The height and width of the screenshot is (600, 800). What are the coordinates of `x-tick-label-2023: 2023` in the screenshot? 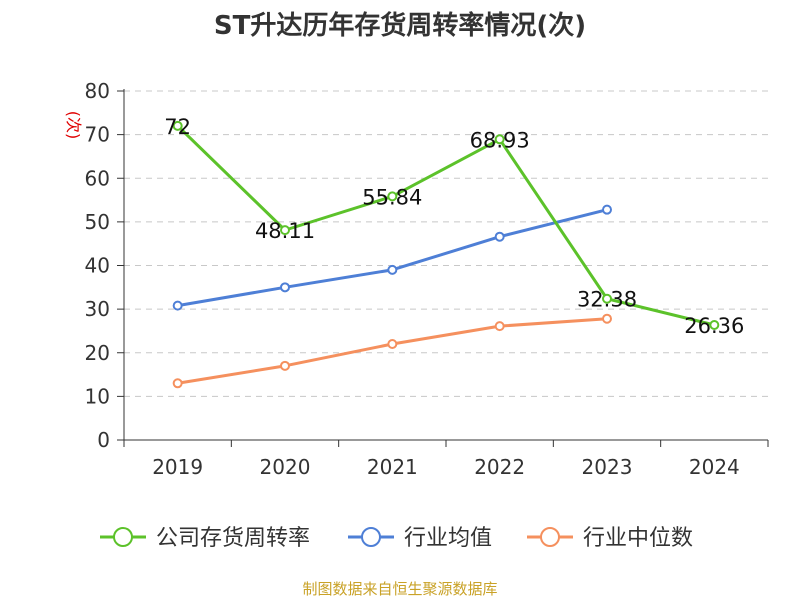 It's located at (607, 467).